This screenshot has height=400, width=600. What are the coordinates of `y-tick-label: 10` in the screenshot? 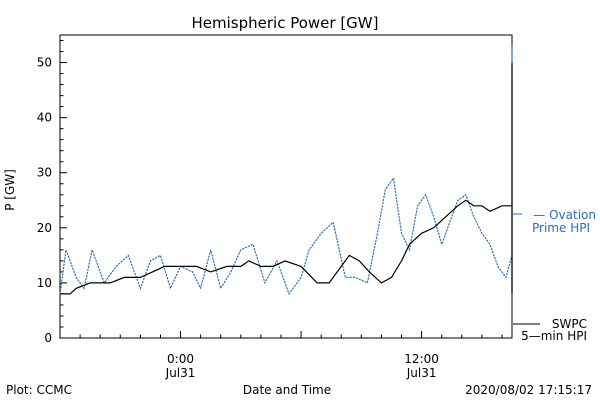 It's located at (44, 283).